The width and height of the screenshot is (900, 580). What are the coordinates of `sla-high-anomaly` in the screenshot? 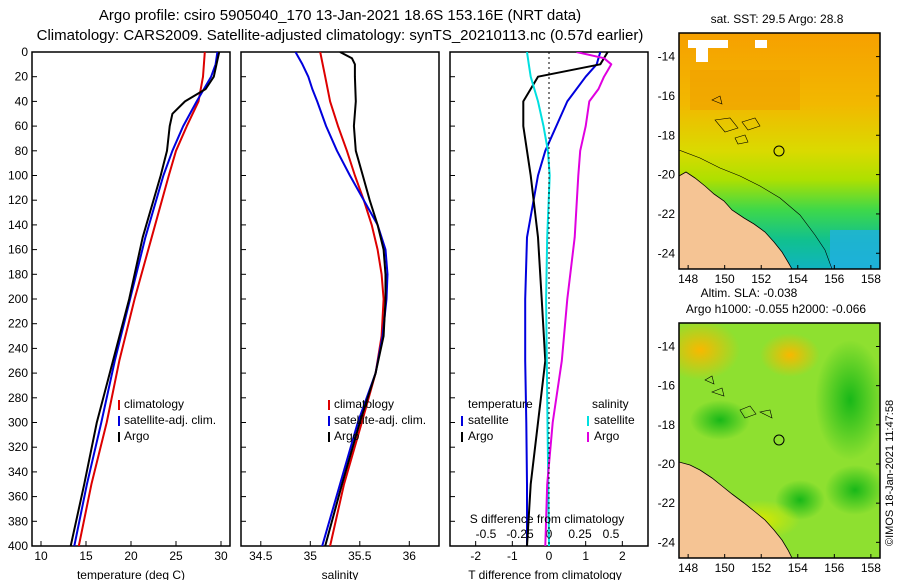 It's located at (790, 355).